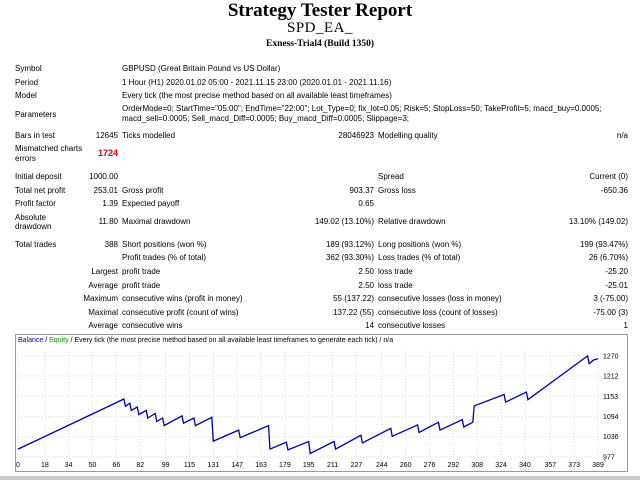 This screenshot has width=640, height=480. Describe the element at coordinates (611, 356) in the screenshot. I see `y-tick-label: 1270` at that location.